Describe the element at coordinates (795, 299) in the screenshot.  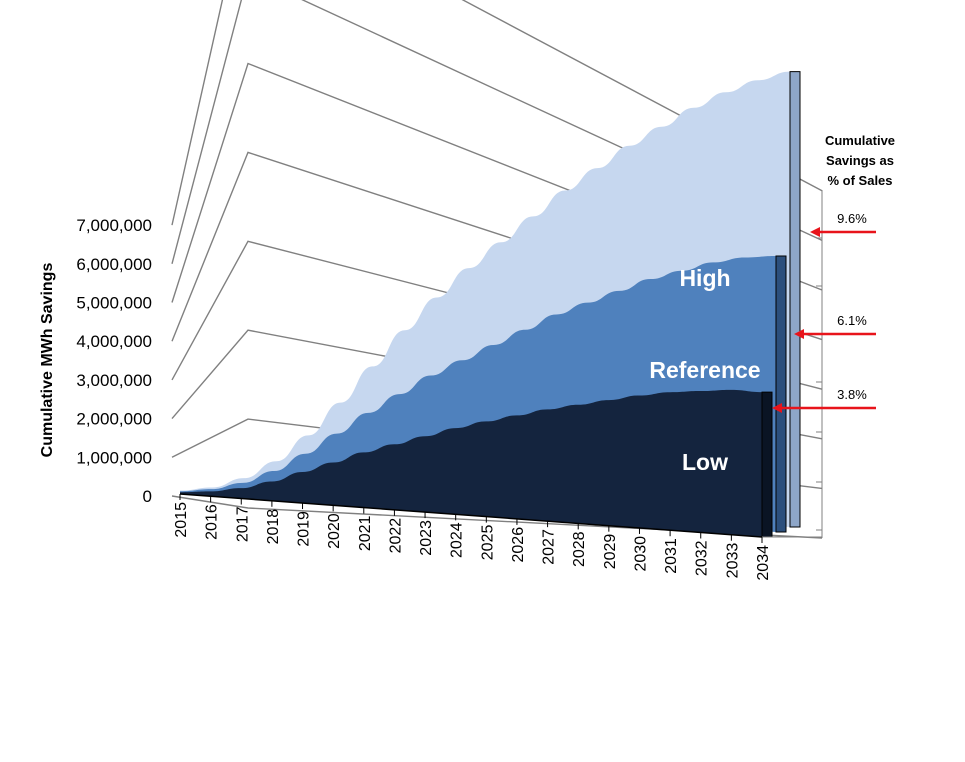
I see `area-cap-high` at that location.